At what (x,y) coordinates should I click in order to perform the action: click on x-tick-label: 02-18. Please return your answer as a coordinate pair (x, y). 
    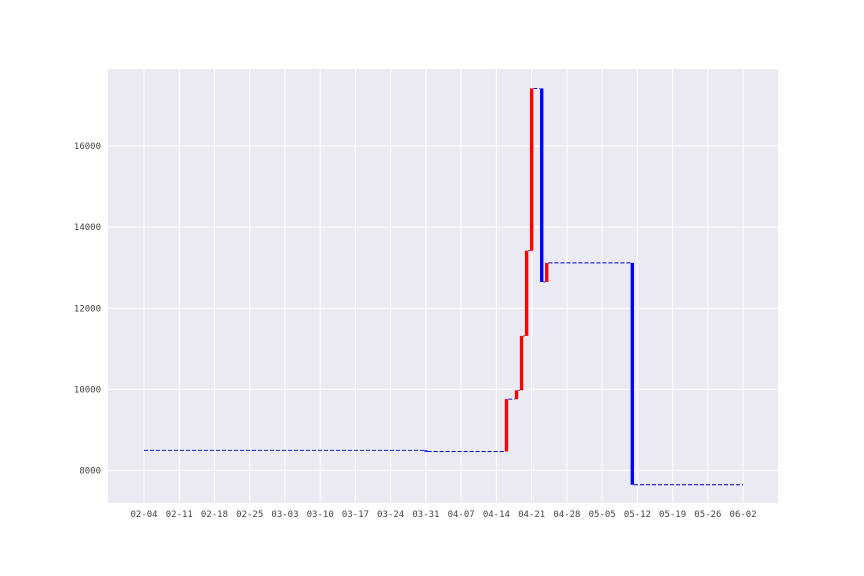
    Looking at the image, I should click on (214, 515).